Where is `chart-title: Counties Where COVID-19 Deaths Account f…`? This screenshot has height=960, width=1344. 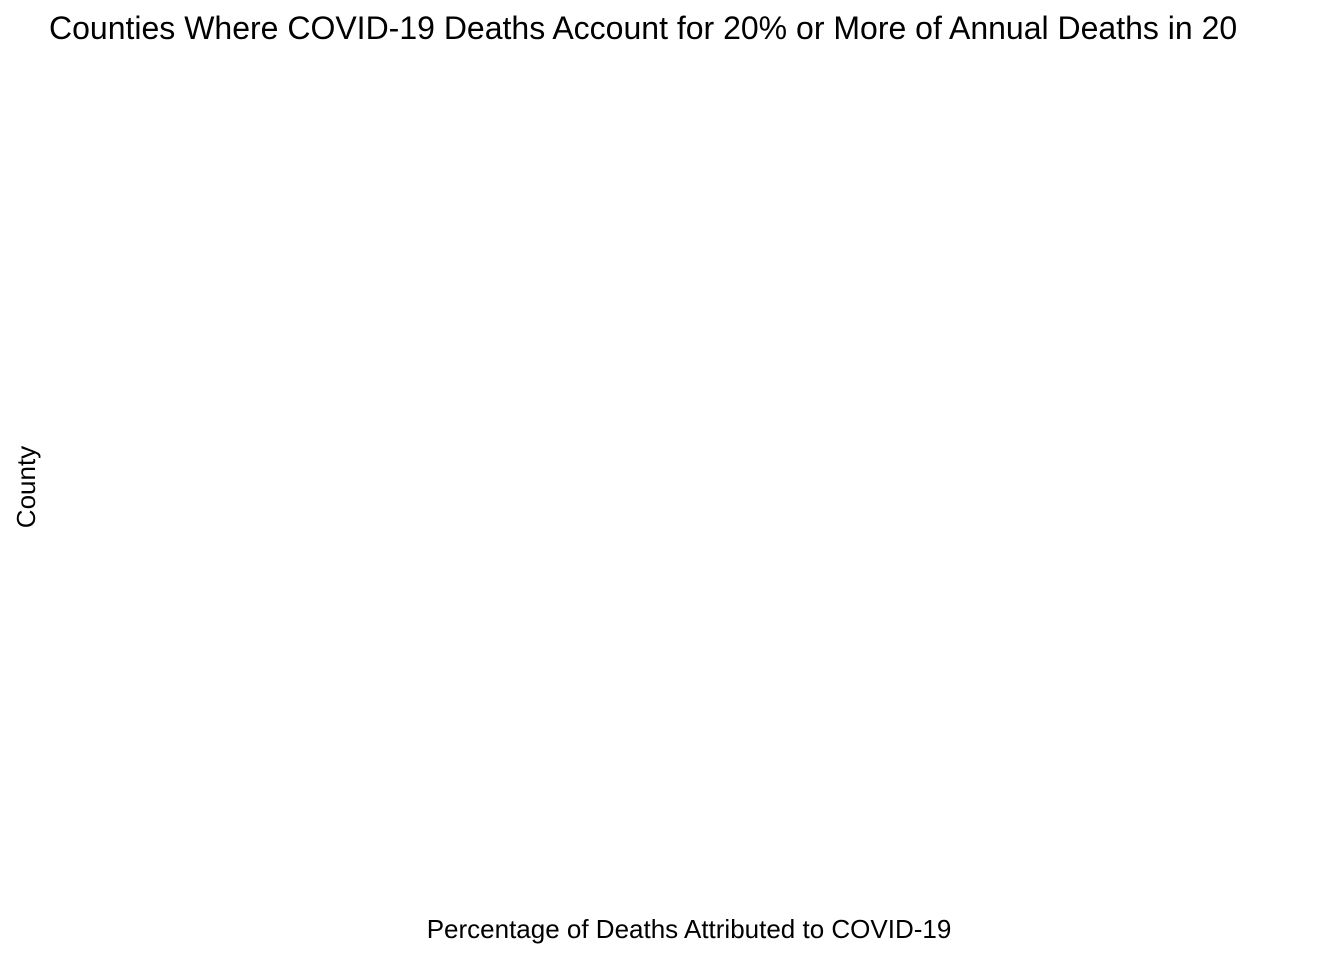 chart-title: Counties Where COVID-19 Deaths Account f… is located at coordinates (643, 28).